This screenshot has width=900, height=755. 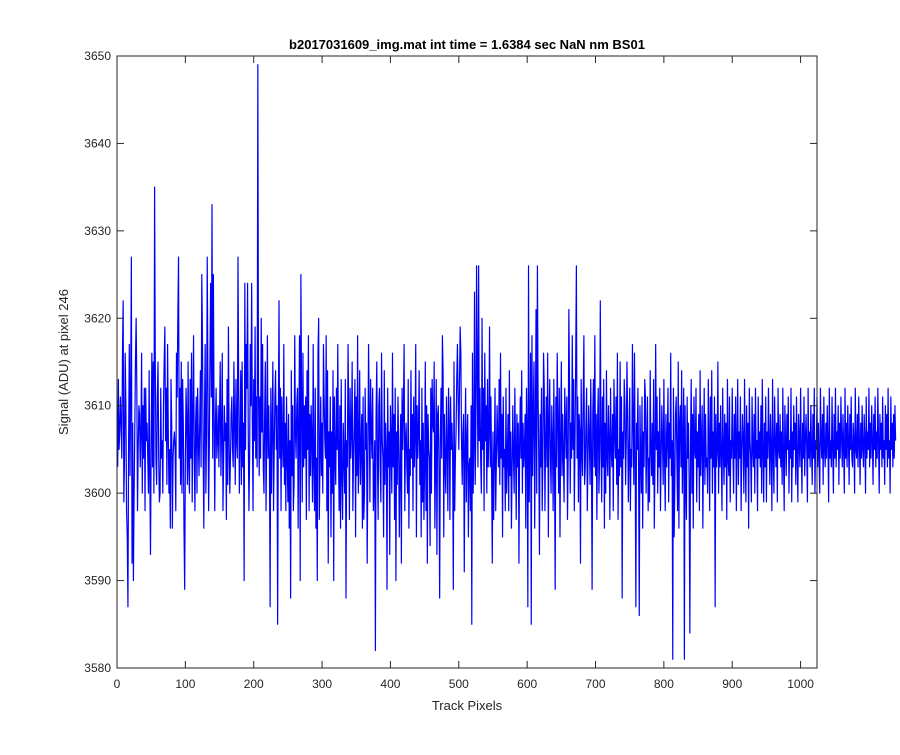 I want to click on y-tick-label-3640: 3640, so click(x=97, y=143).